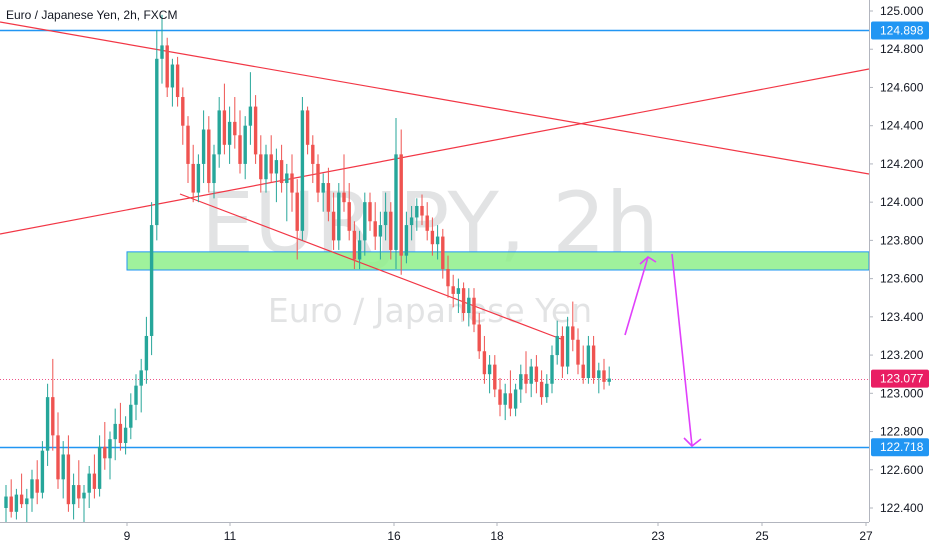 The height and width of the screenshot is (550, 932). I want to click on level-price-badge-2-bg, so click(900, 447).